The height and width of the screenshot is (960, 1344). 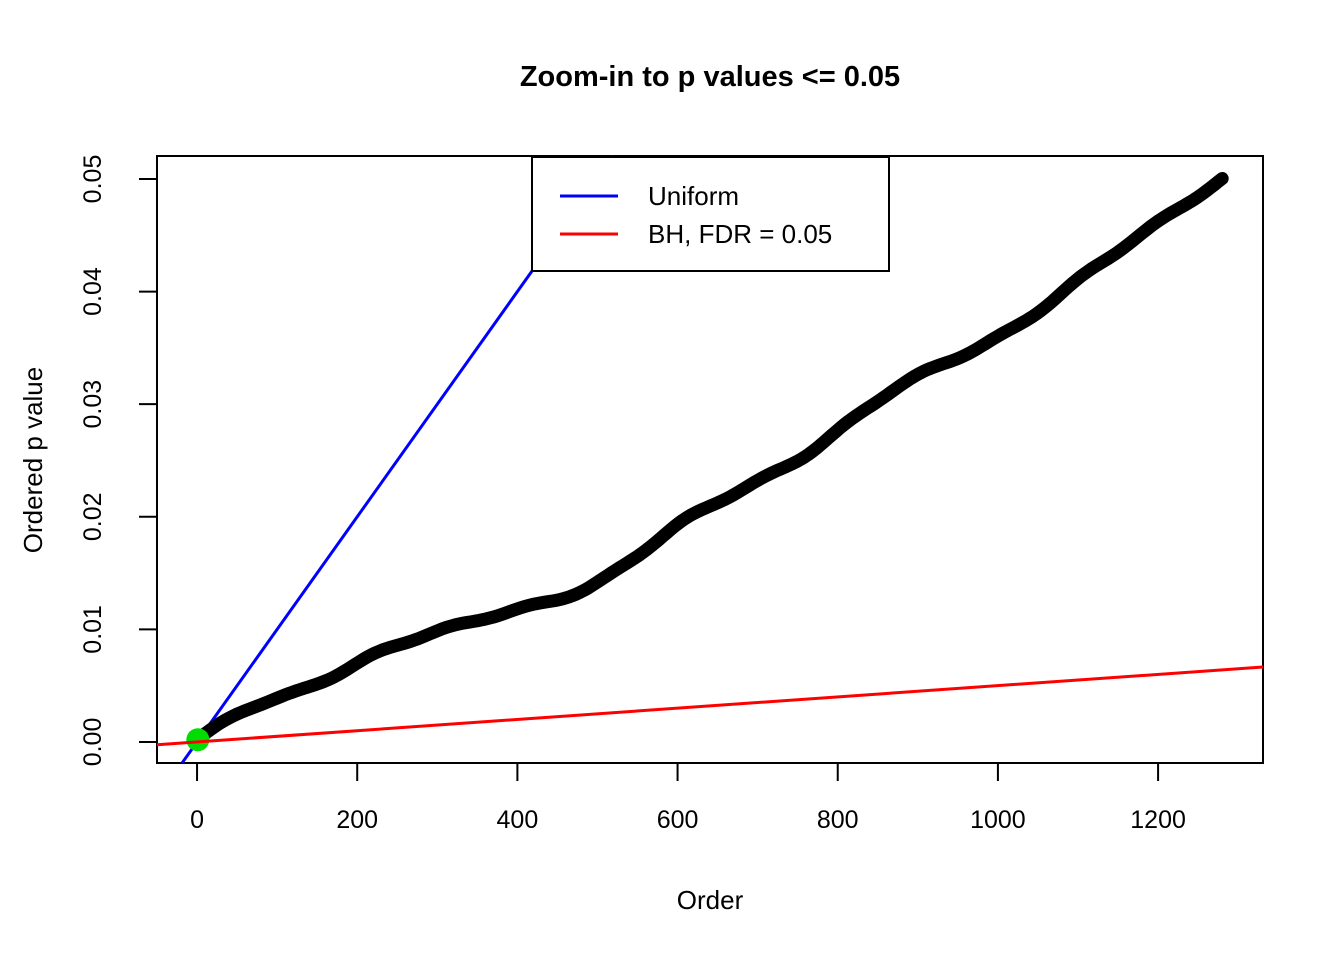 What do you see at coordinates (33, 460) in the screenshot?
I see `y-axis-label: Ordered p value` at bounding box center [33, 460].